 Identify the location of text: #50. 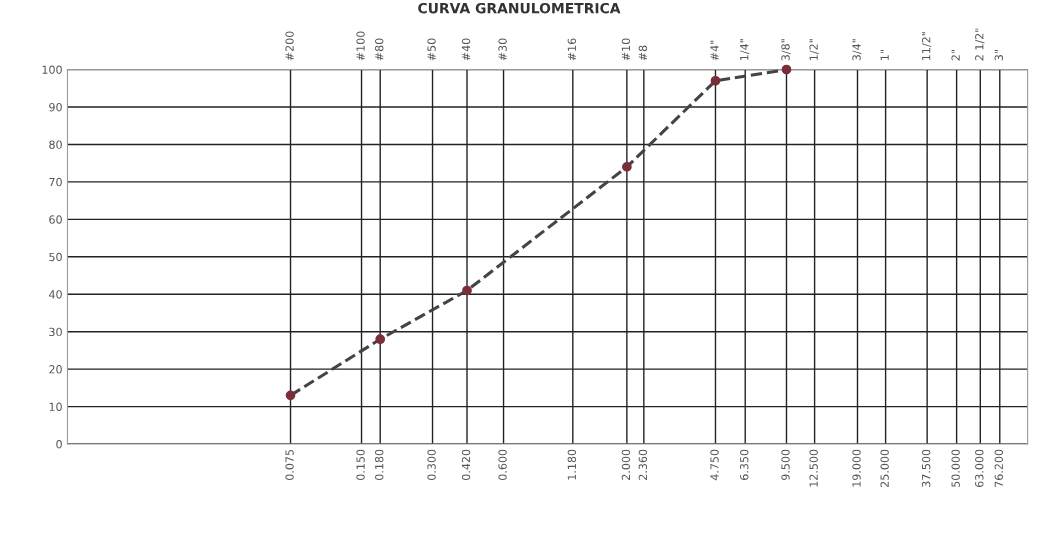
(431, 49).